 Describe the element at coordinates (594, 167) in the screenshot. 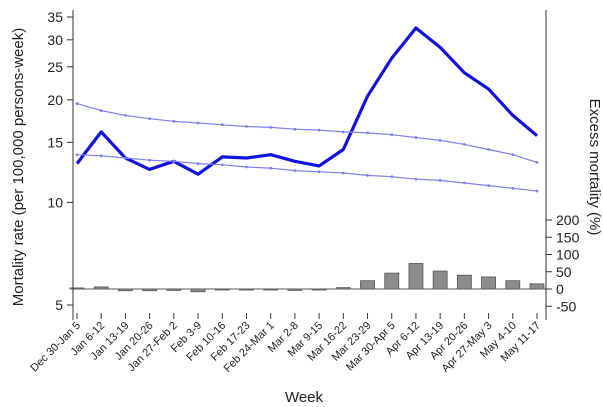

I see `y2-axis-title: Excess mortality (%)` at that location.